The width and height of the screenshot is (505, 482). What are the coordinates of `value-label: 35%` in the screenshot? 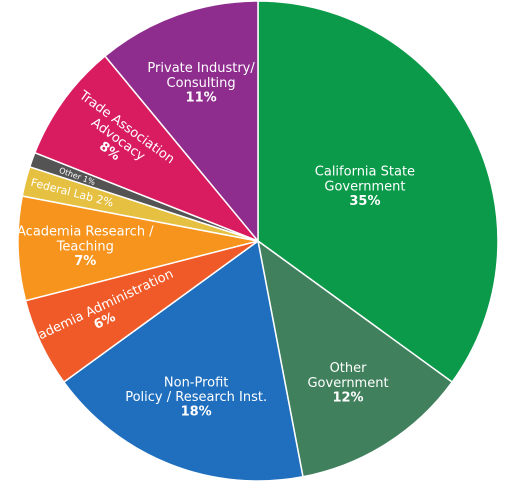 It's located at (364, 201).